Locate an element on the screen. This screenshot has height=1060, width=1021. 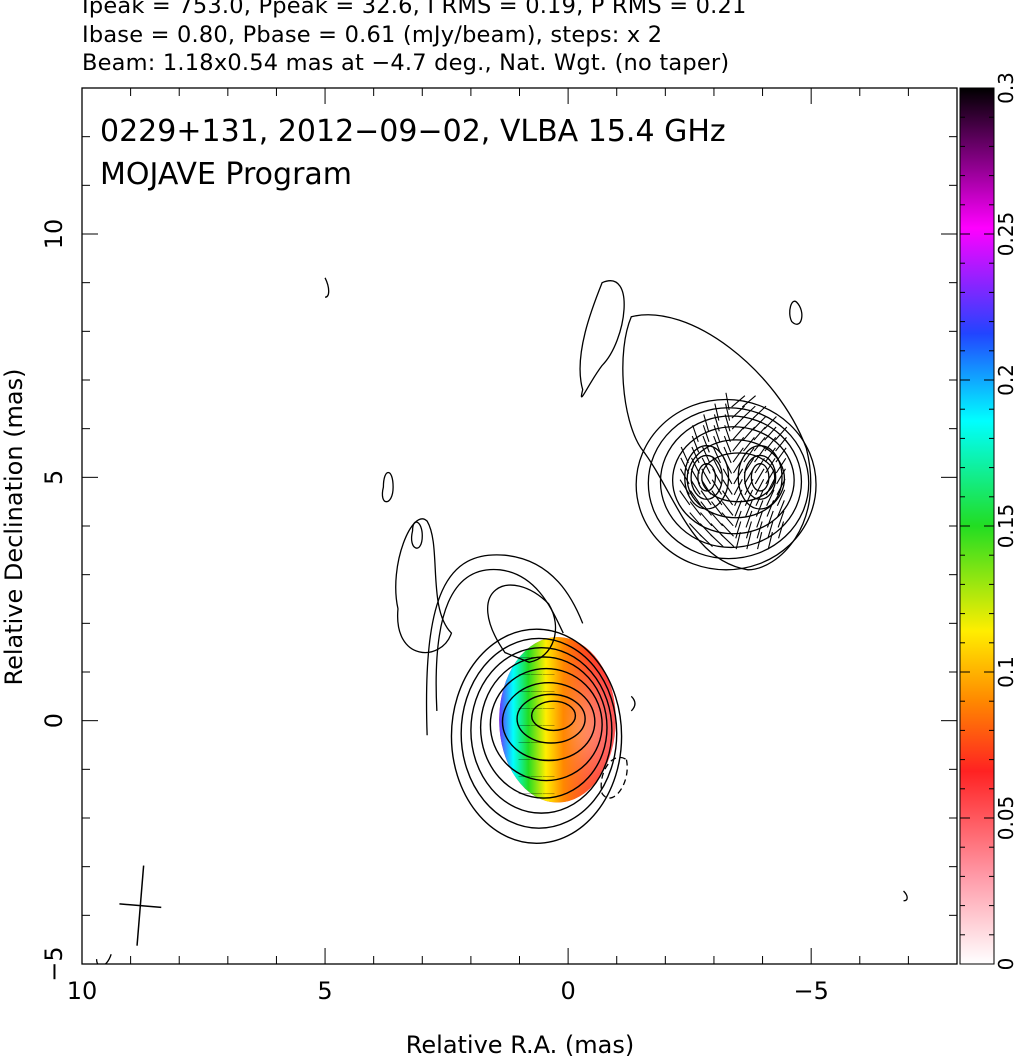
jet-peak-contour is located at coordinates (760, 477).